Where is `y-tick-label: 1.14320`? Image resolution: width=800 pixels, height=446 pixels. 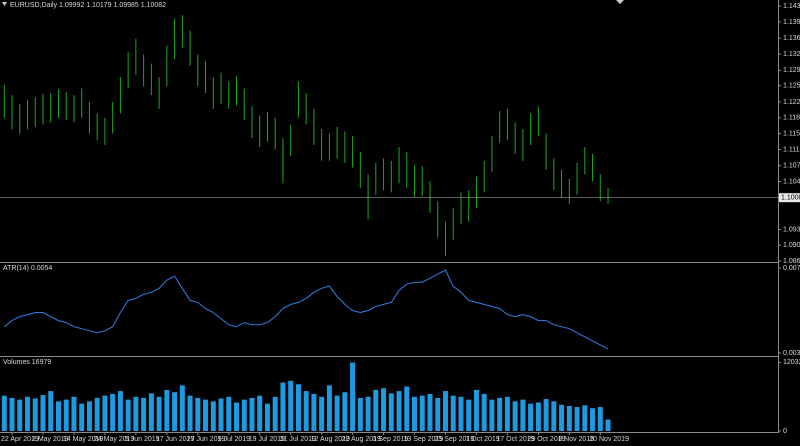 y-tick-label: 1.14320 is located at coordinates (791, 6).